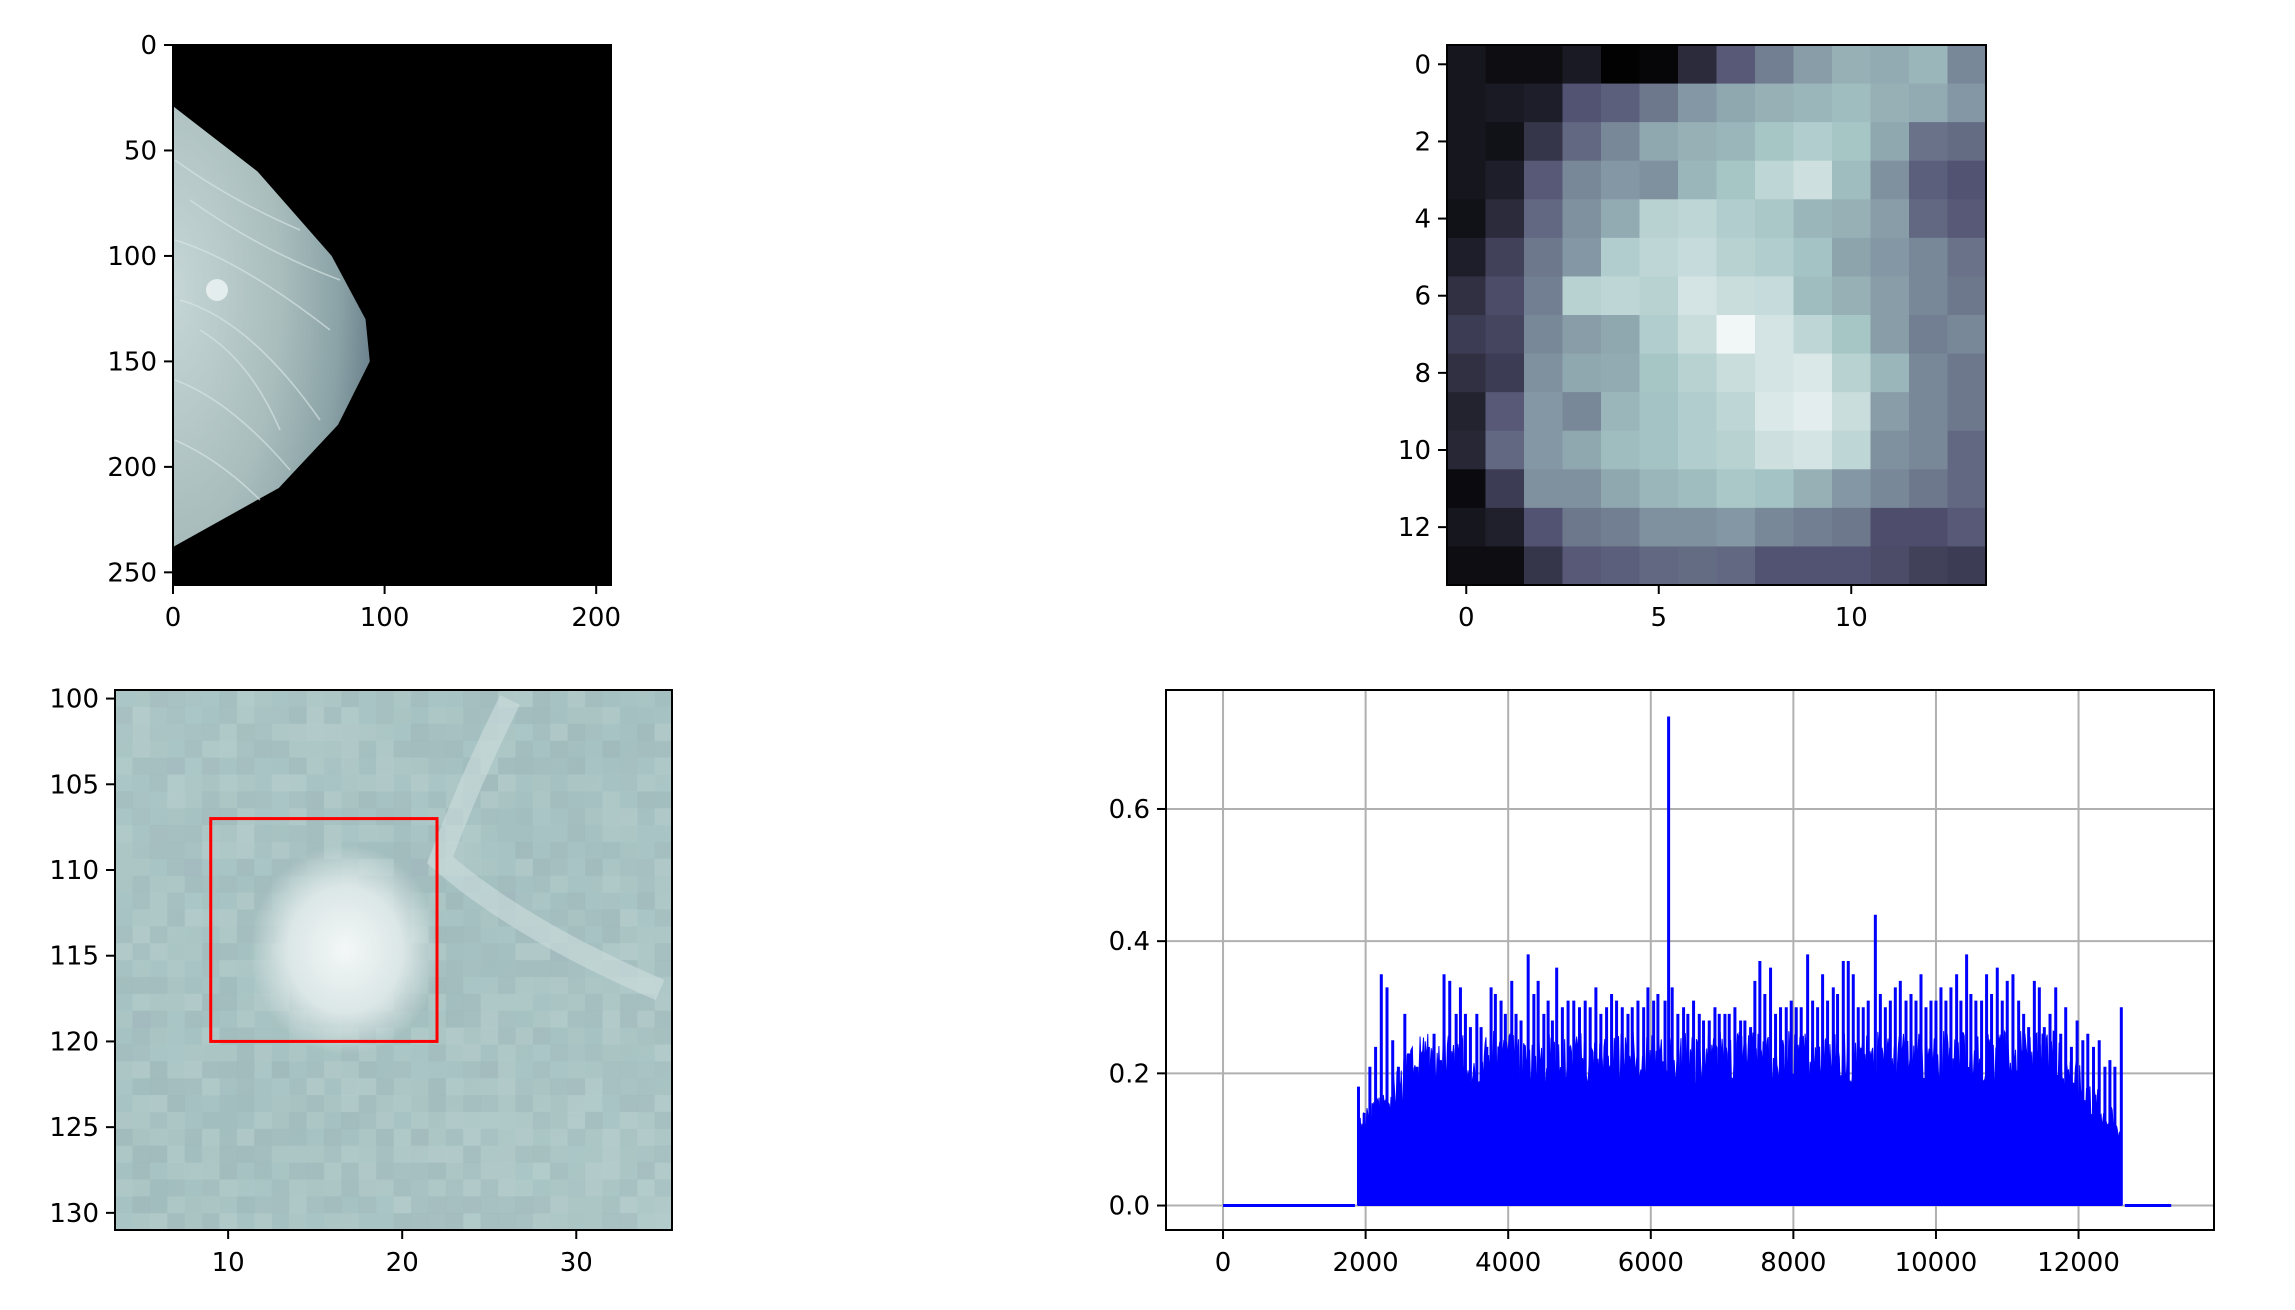 This screenshot has width=2295, height=1310. What do you see at coordinates (392, 315) in the screenshot?
I see `mammogram-frame` at bounding box center [392, 315].